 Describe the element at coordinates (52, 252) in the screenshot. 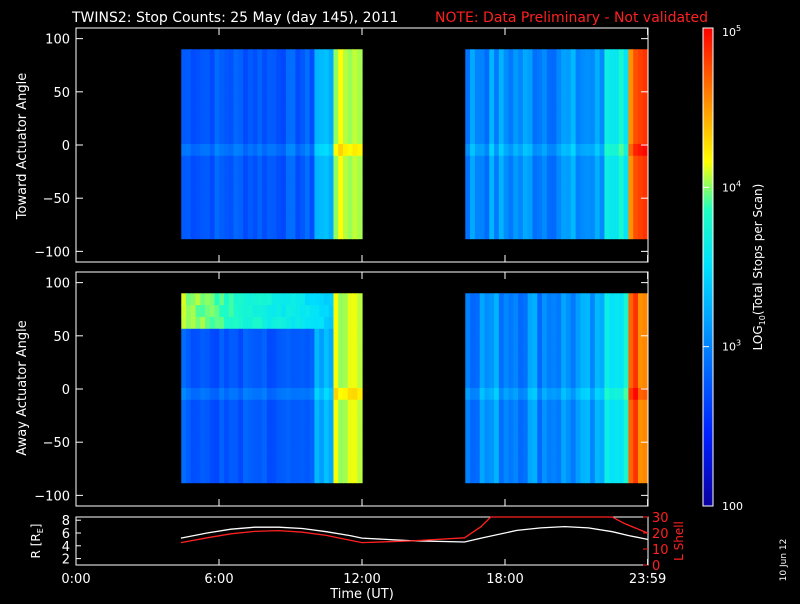

I see `y-tick-label: −100` at that location.